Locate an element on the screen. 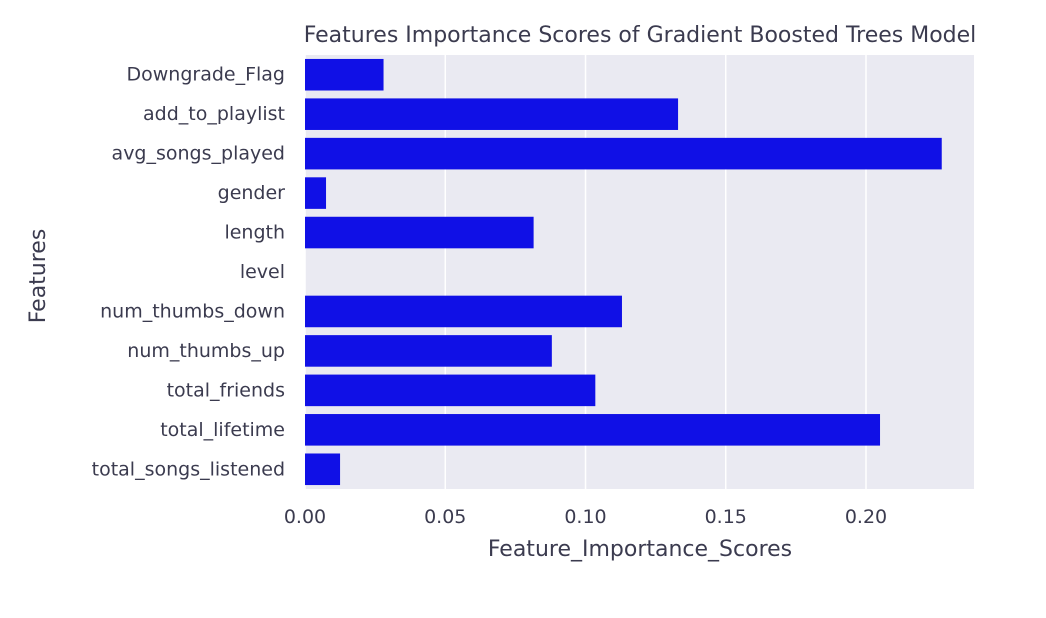  bar-total_songs_listened is located at coordinates (323, 469).